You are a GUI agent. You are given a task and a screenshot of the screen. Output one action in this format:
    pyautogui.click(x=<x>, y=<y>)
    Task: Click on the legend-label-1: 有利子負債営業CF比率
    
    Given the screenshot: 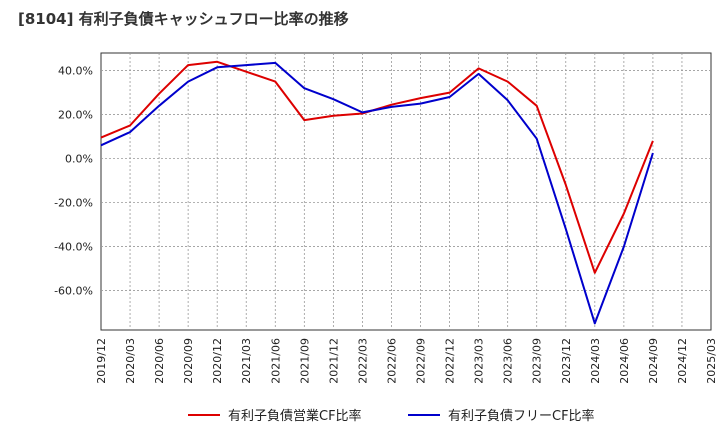 What is the action you would take?
    pyautogui.click(x=295, y=416)
    